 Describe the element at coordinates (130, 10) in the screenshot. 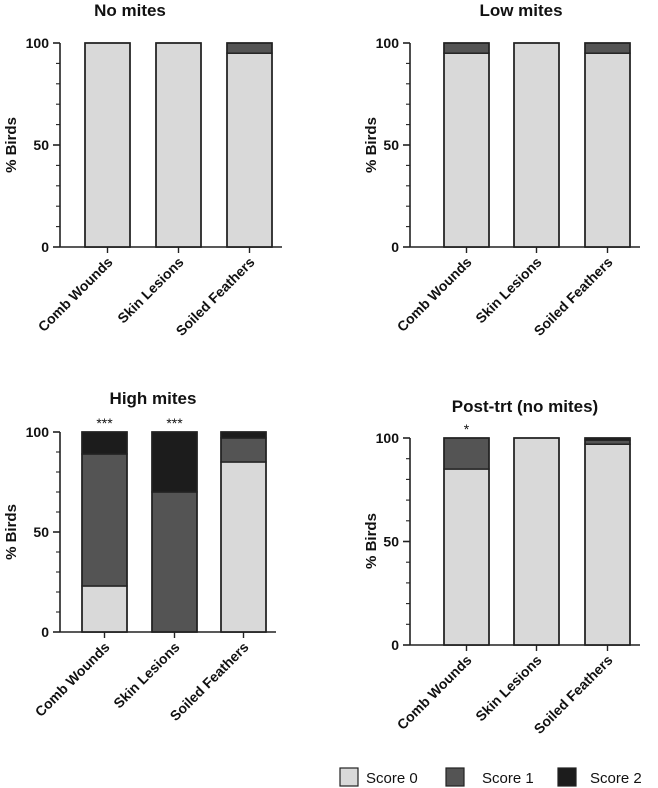

I see `panel-title: No mites` at that location.